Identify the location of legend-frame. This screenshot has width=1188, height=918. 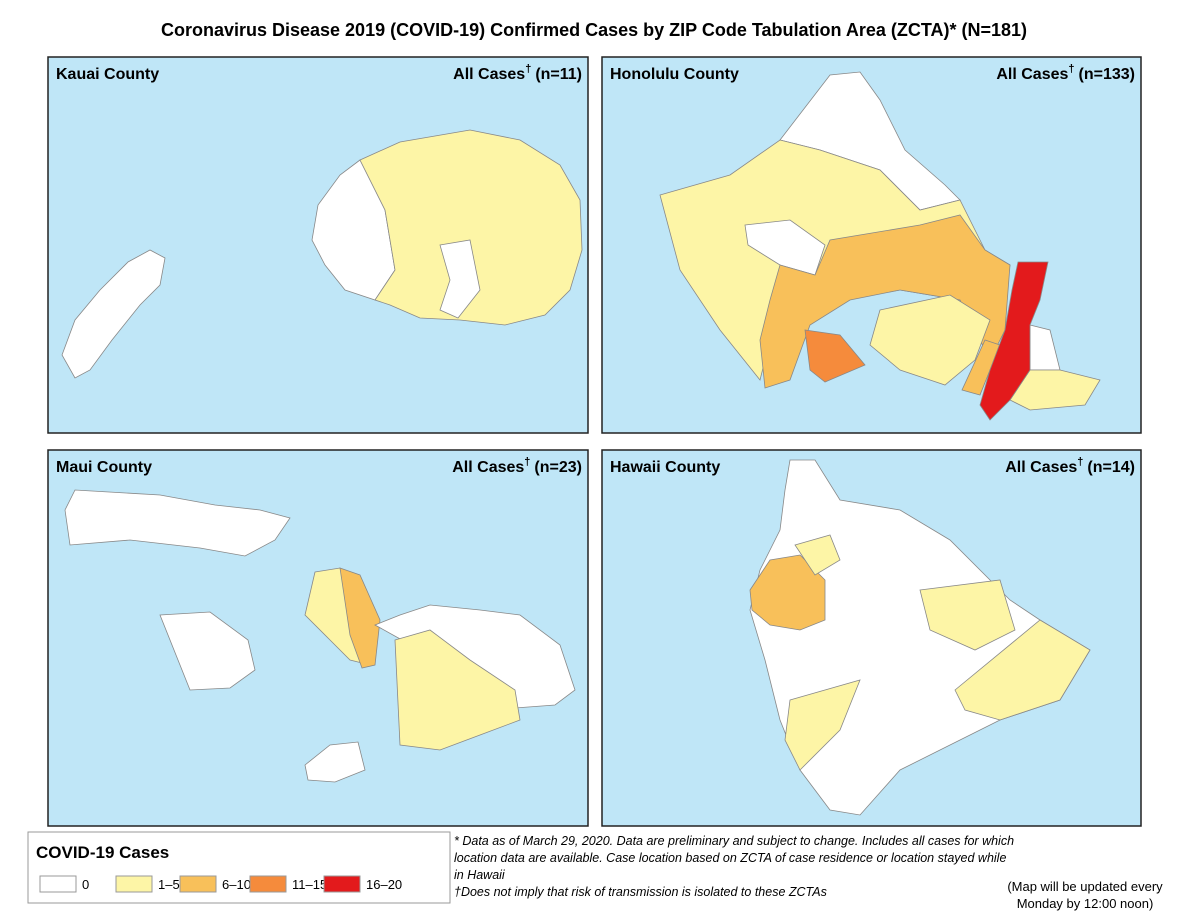
(239, 867).